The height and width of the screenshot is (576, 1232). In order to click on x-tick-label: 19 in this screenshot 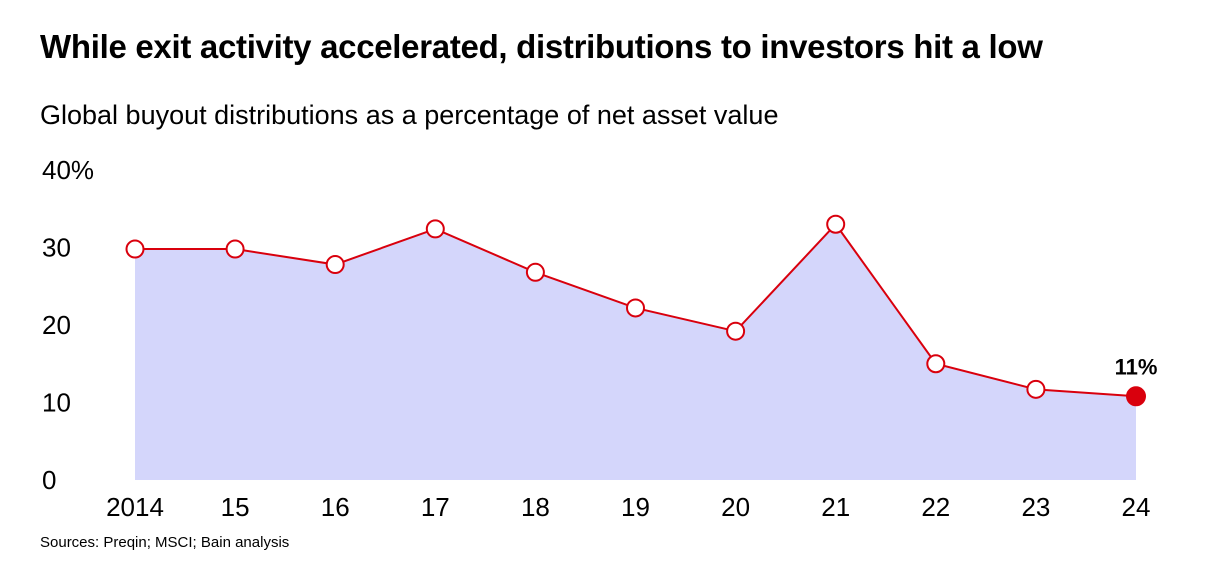, I will do `click(635, 507)`.